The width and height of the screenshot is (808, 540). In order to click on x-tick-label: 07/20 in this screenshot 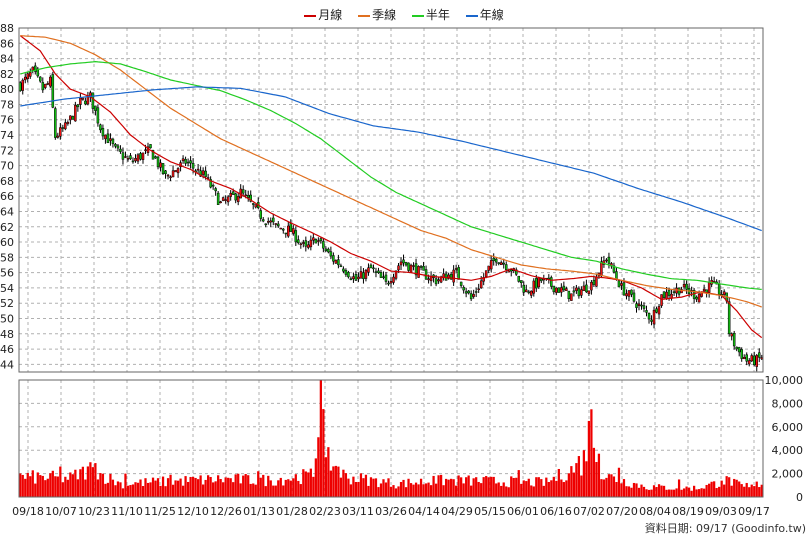, I will do `click(622, 511)`.